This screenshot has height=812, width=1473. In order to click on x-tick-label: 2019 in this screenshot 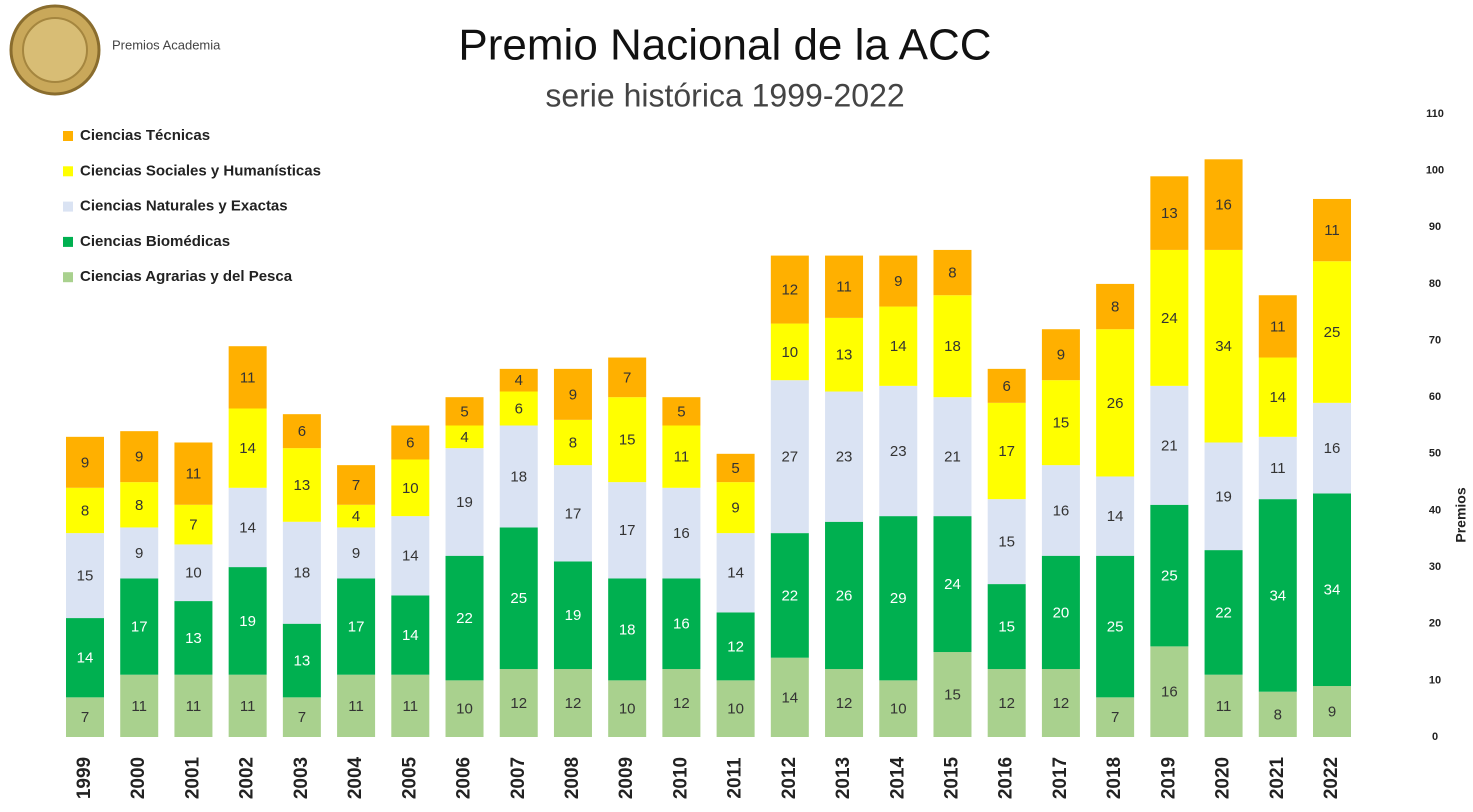, I will do `click(1168, 778)`.